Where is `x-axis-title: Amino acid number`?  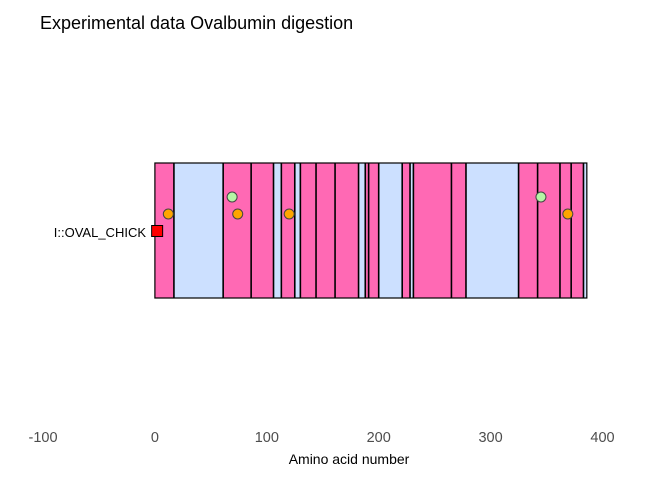
x-axis-title: Amino acid number is located at coordinates (349, 459).